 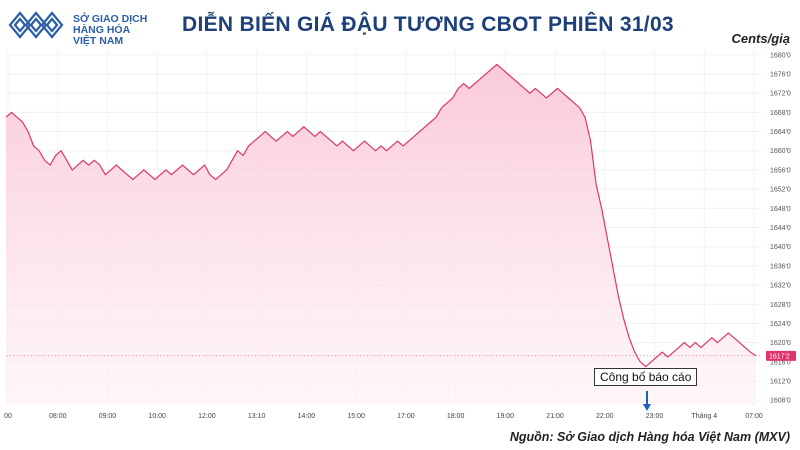 I want to click on logo-text: SỞ GIAO DỊCH HÀNG HÓA VIỆT NAM, so click(x=110, y=30).